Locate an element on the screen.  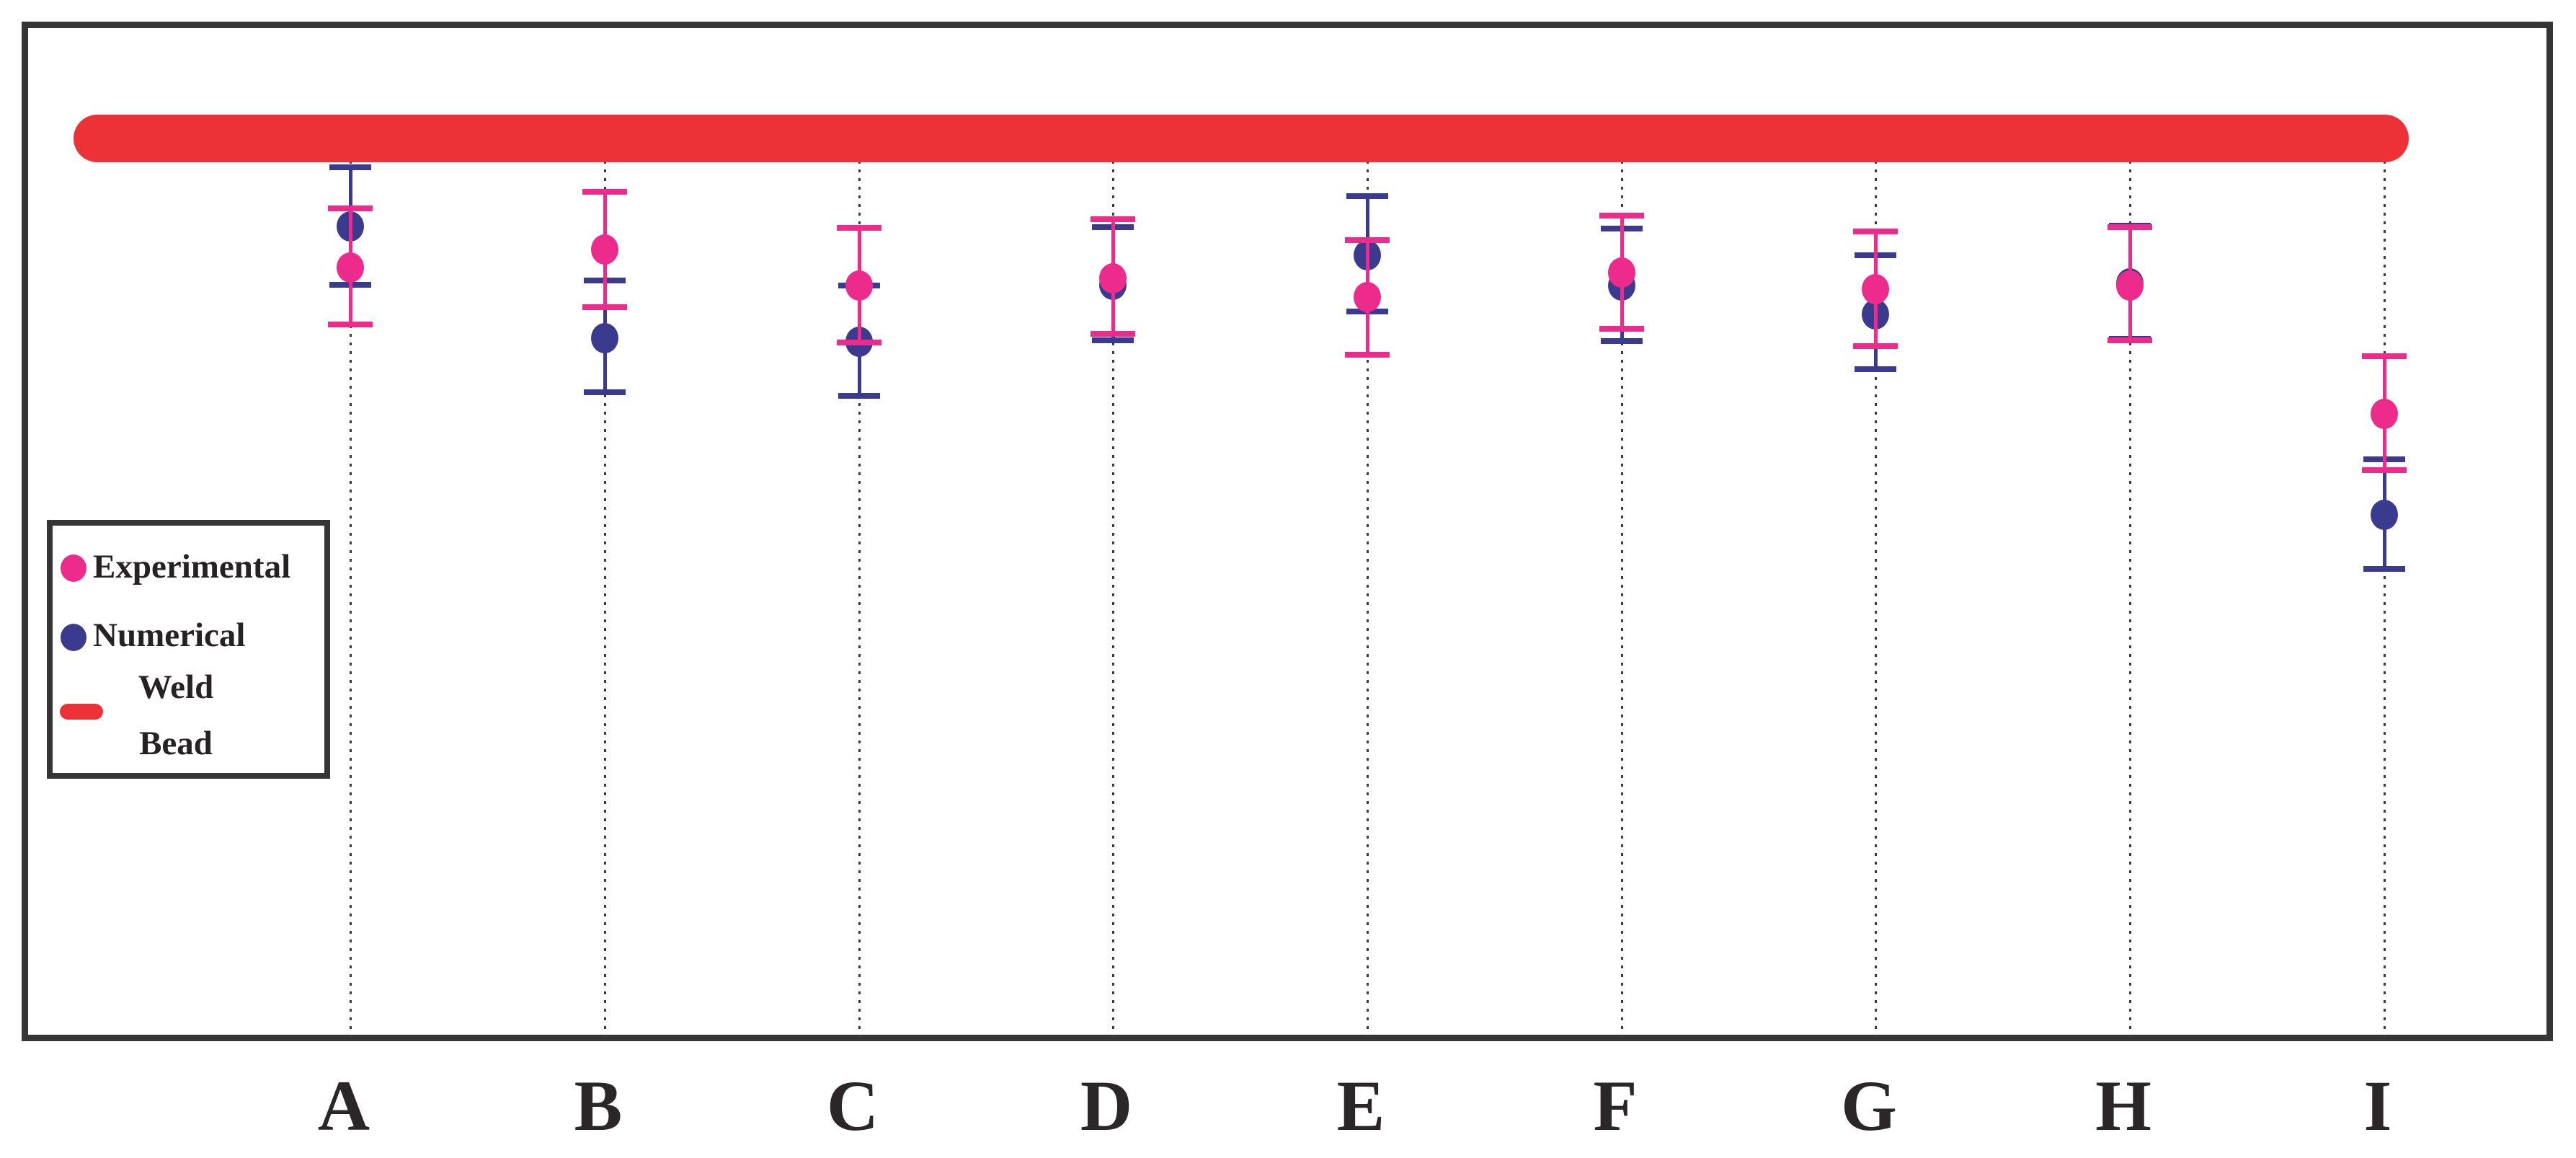
x-axis-label-A: A is located at coordinates (343, 1106).